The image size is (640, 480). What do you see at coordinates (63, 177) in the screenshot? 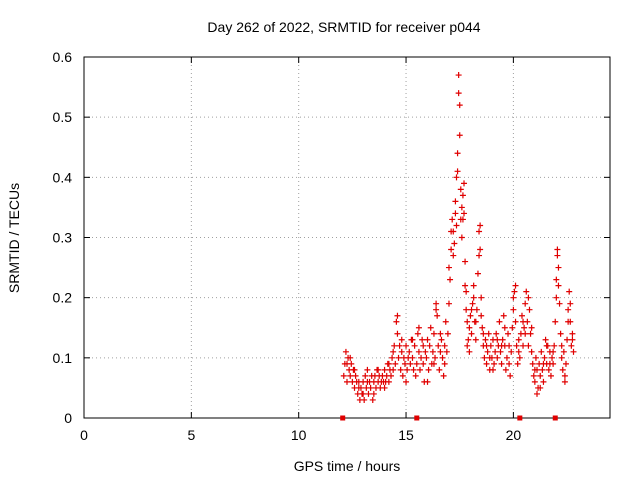
I see `y-tick-label: 0.4` at bounding box center [63, 177].